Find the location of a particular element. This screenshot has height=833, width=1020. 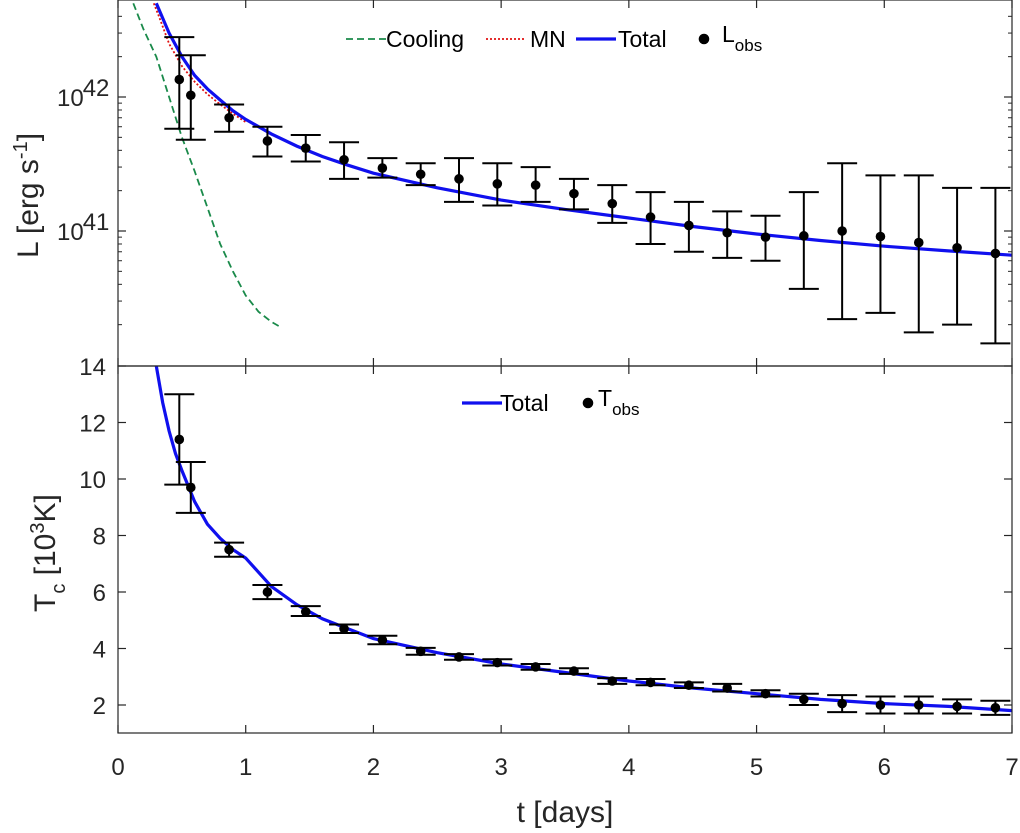

x-tick-label-2: 2 is located at coordinates (373, 767).